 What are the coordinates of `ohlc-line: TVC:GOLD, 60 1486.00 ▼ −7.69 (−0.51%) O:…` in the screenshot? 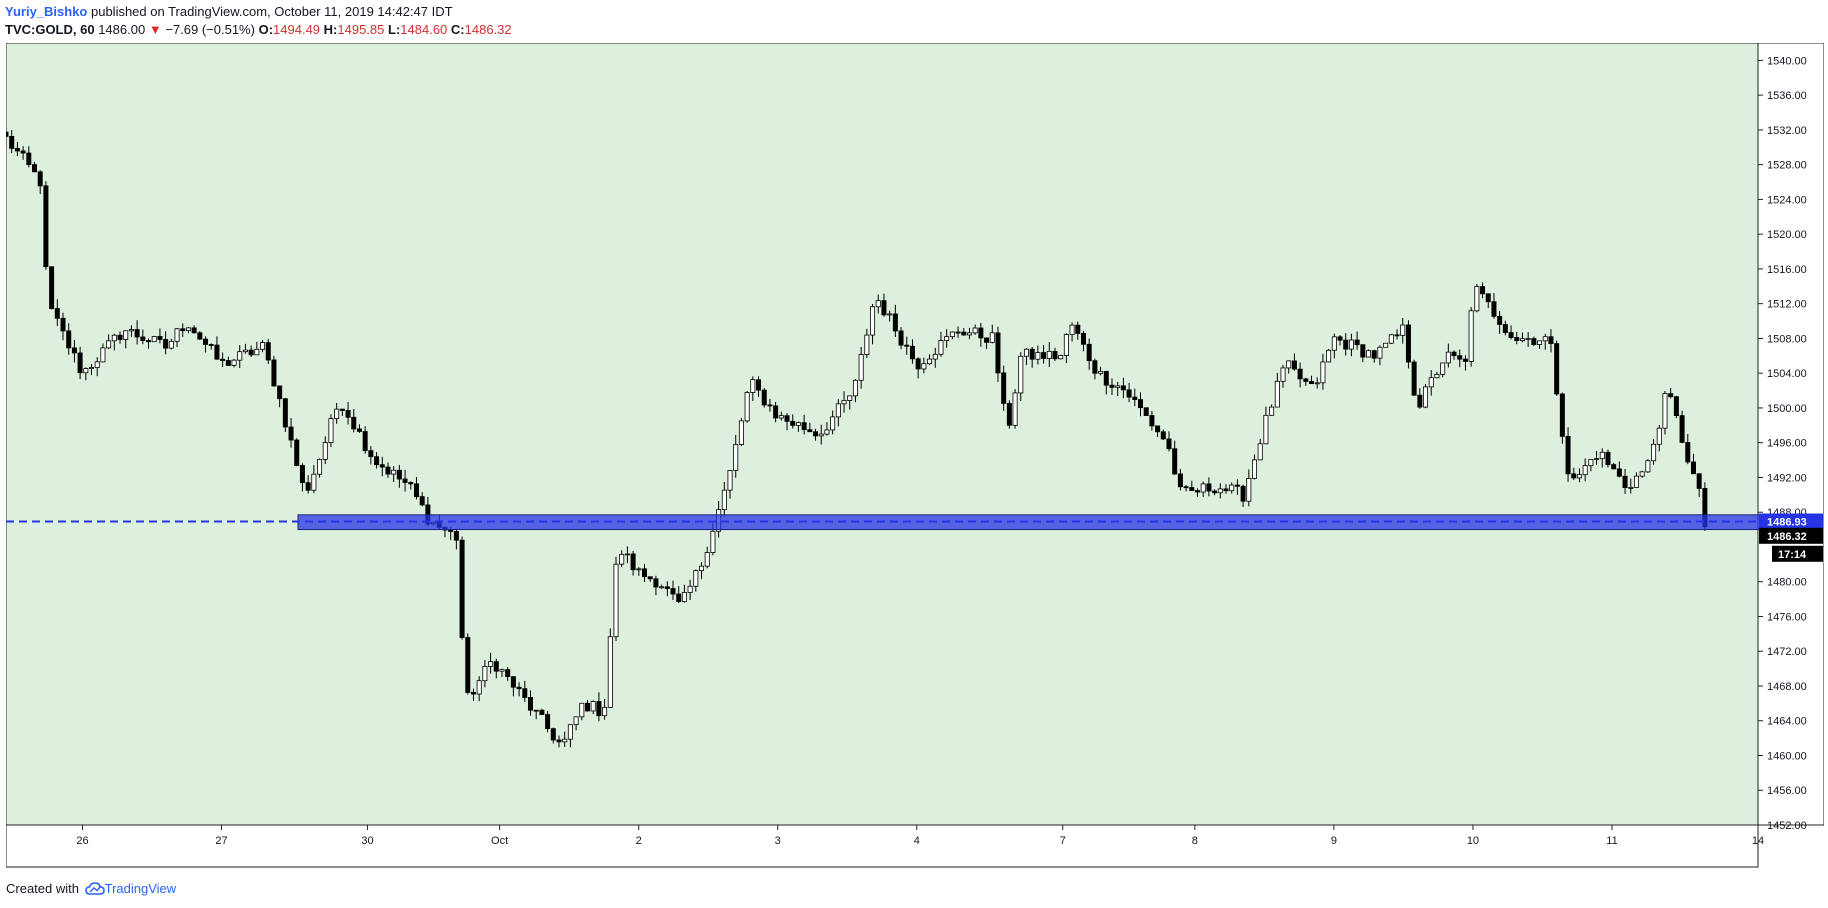 It's located at (258, 30).